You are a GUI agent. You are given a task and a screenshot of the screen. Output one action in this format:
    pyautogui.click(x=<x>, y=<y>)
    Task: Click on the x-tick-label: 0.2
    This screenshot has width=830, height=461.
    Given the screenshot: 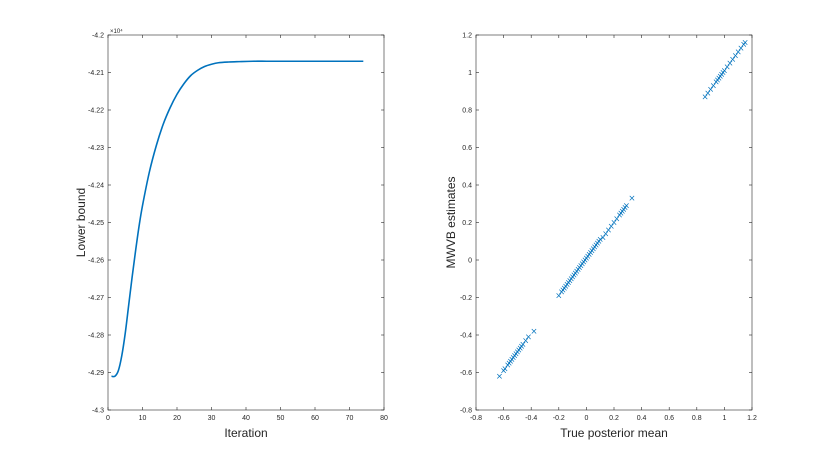 What is the action you would take?
    pyautogui.click(x=614, y=418)
    